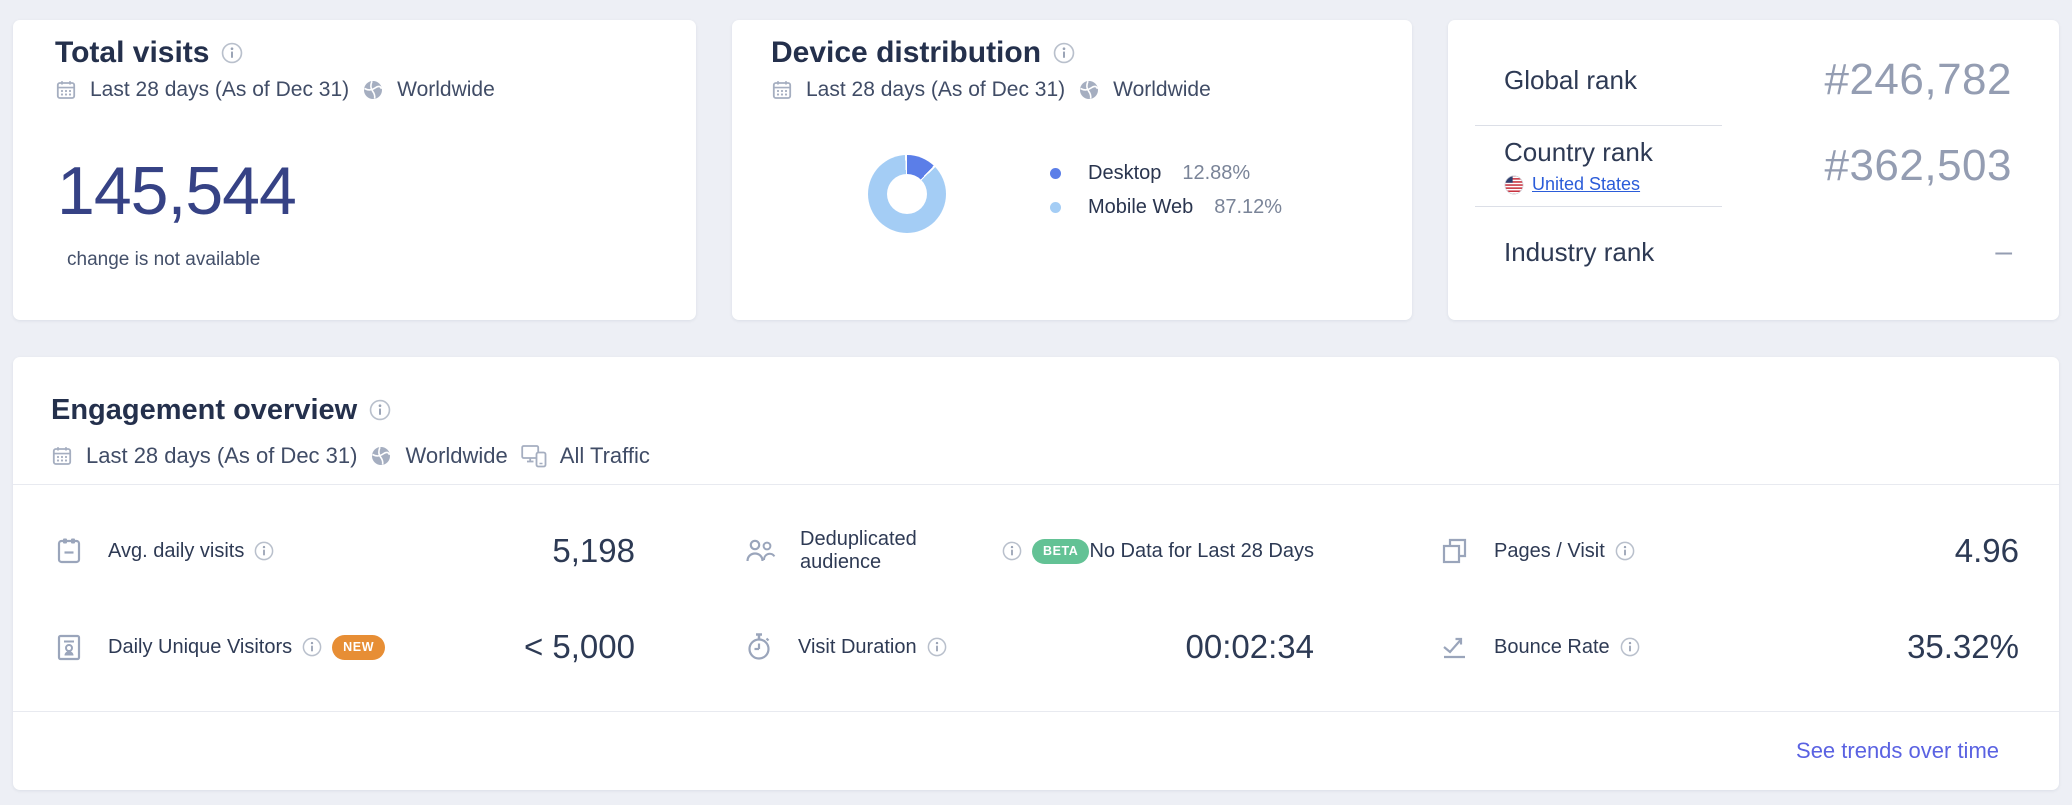 The width and height of the screenshot is (2072, 805). I want to click on metric-label: Bounce Rate, so click(1552, 646).